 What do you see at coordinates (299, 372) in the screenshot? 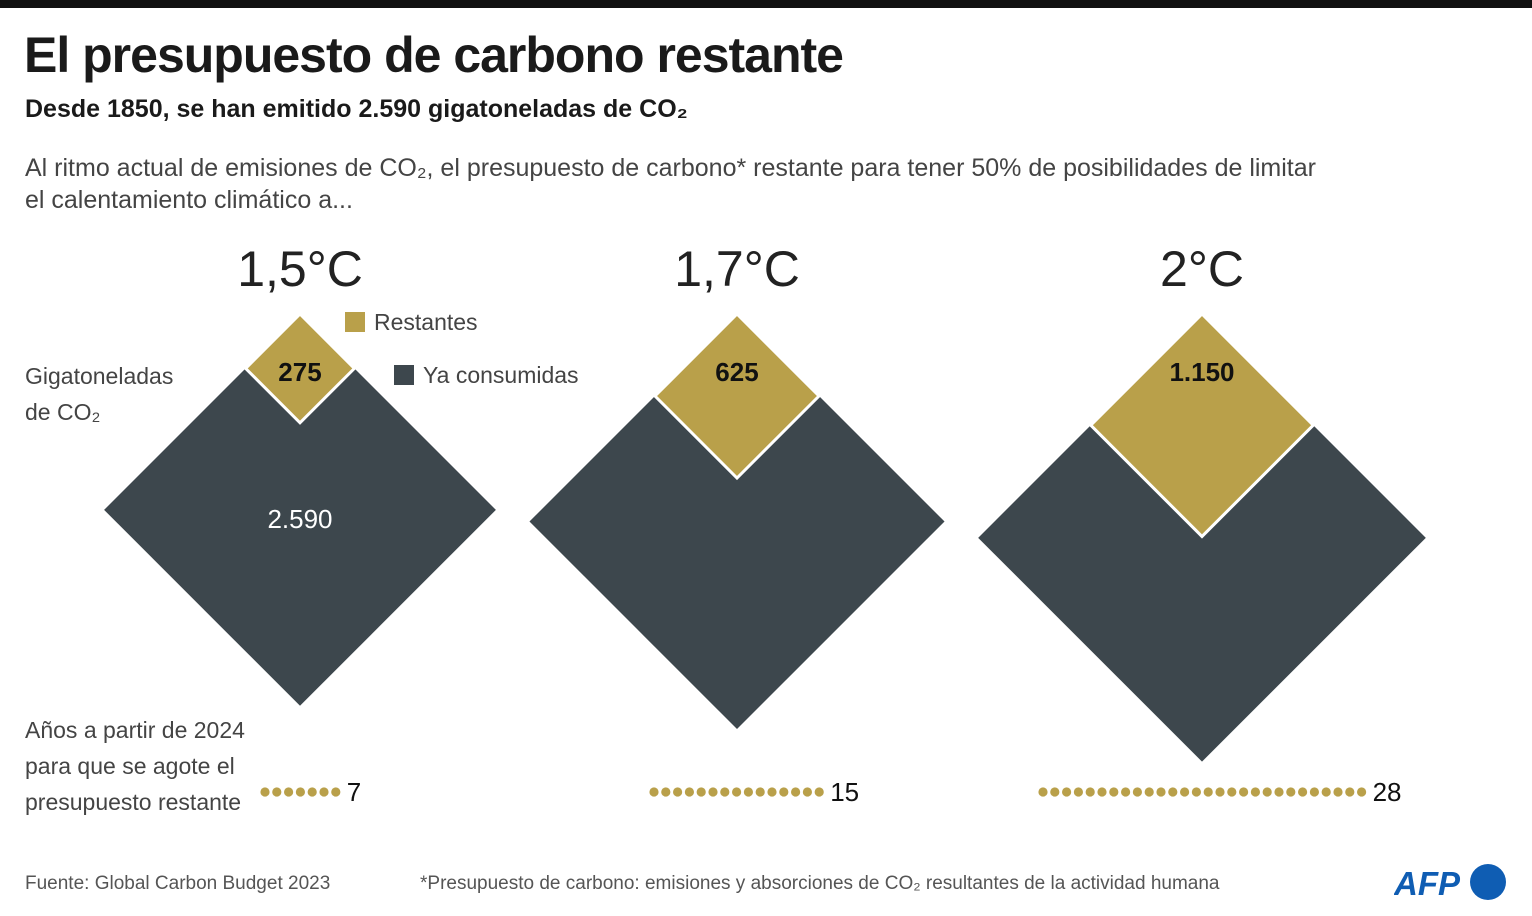
I see `remaining-value-label: 275` at bounding box center [299, 372].